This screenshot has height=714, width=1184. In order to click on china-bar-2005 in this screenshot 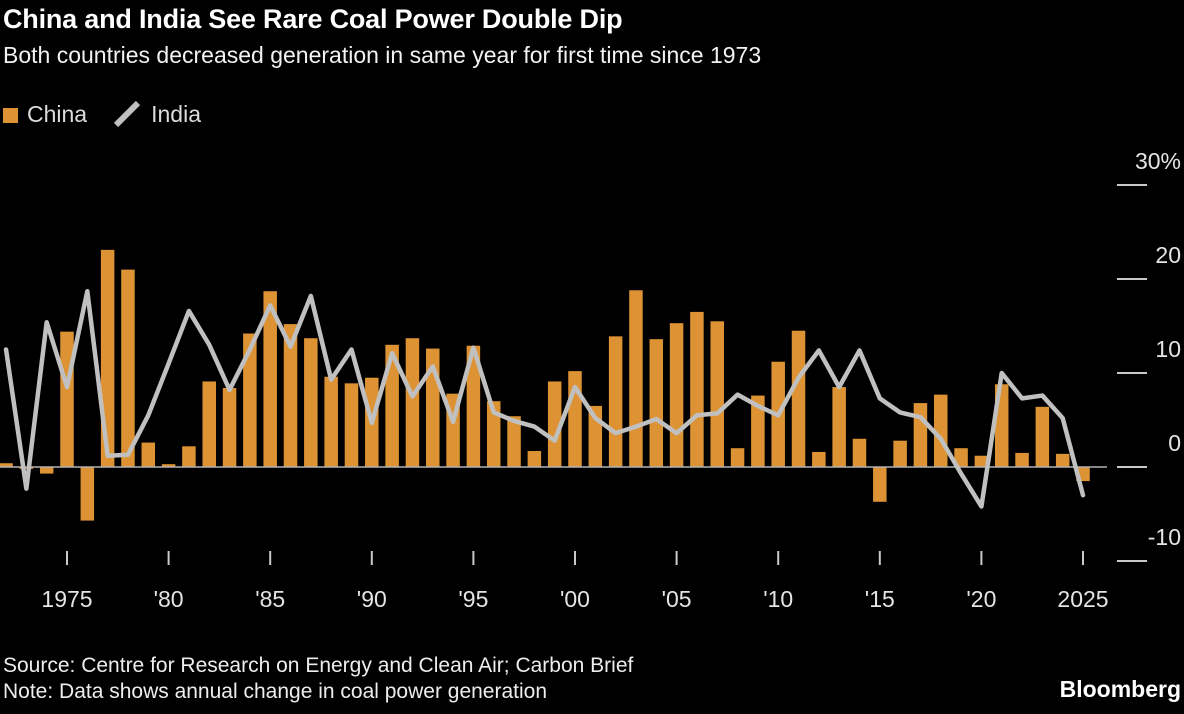, I will do `click(676, 395)`.